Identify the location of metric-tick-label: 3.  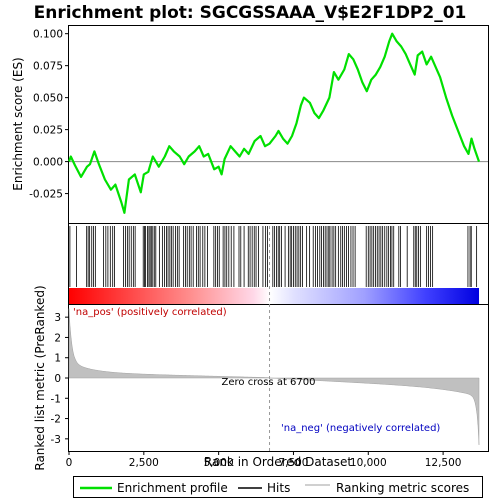
(57, 318).